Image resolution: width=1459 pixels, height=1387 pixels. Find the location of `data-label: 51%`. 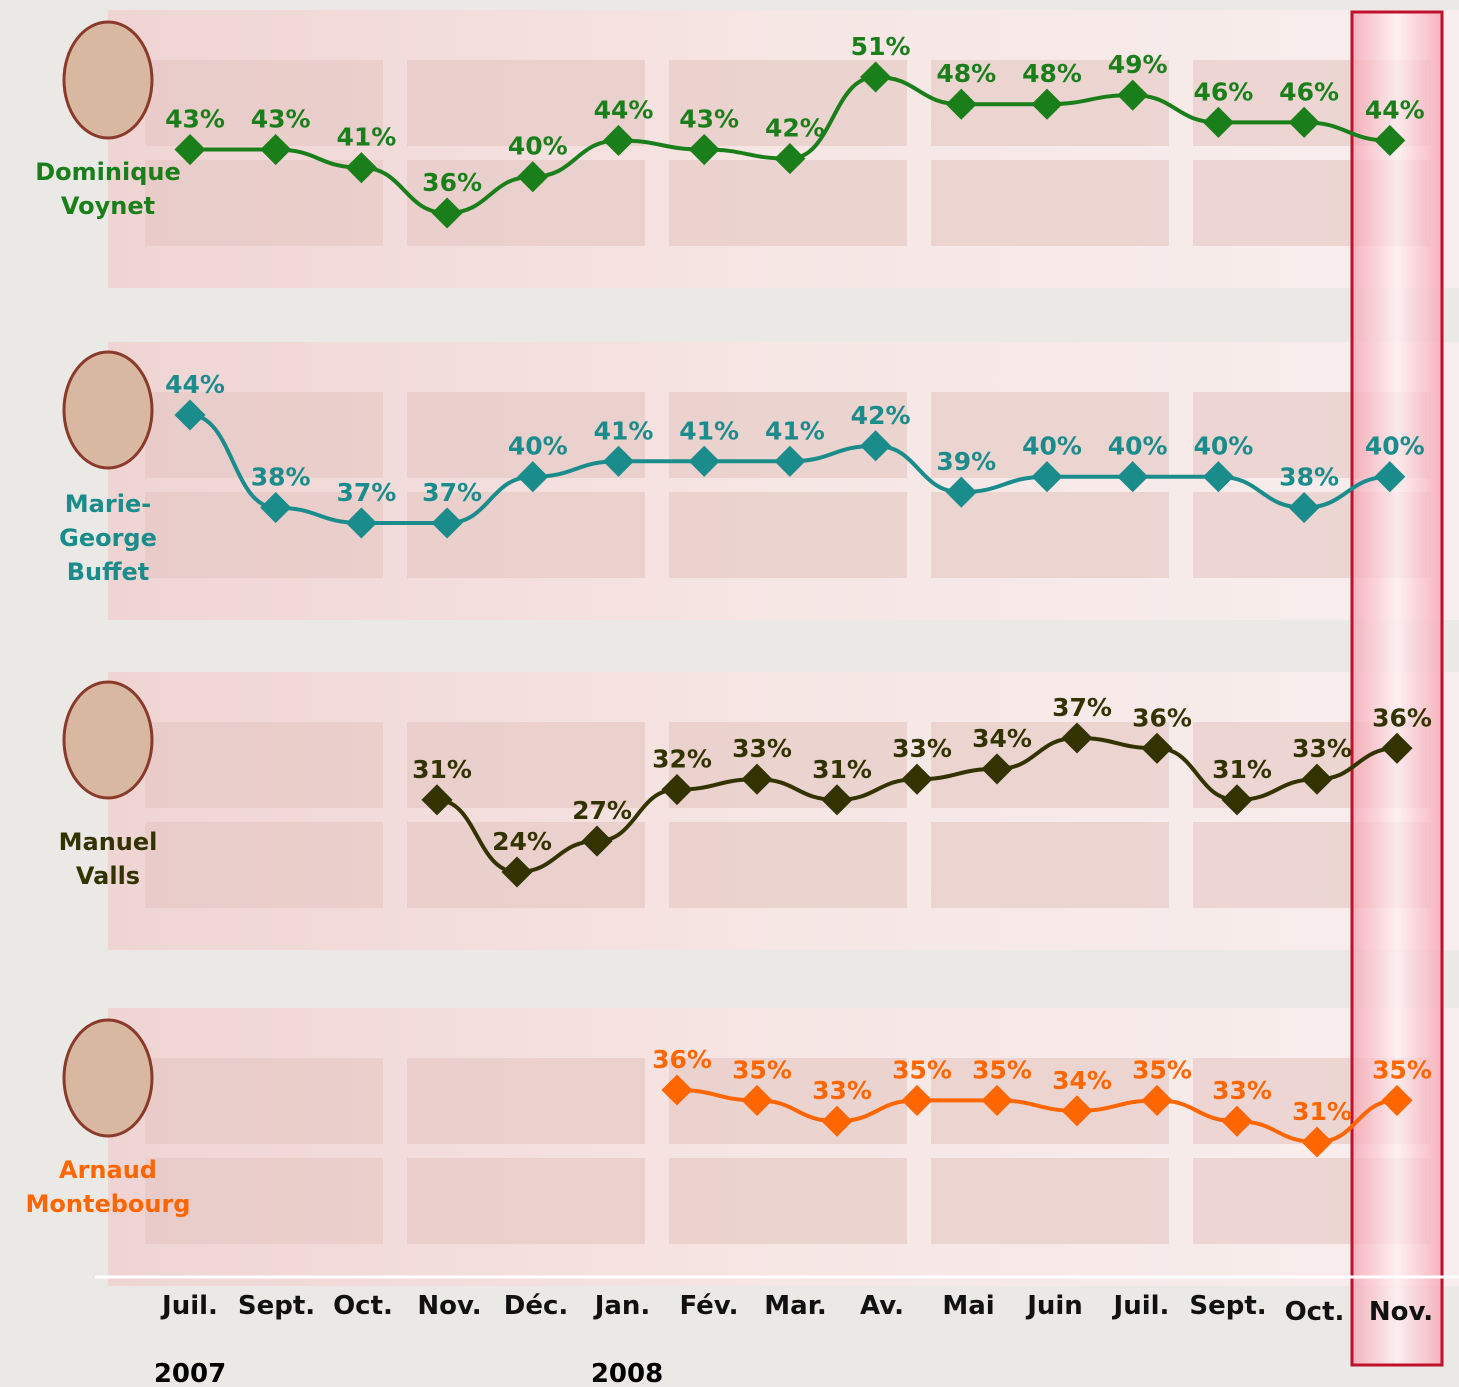

data-label: 51% is located at coordinates (881, 46).